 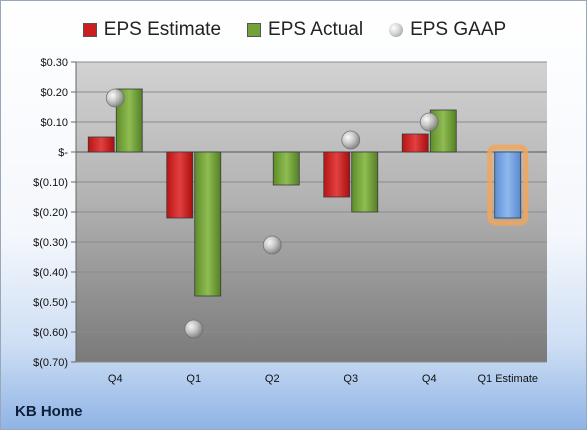 I want to click on legend-marker-circle, so click(x=396, y=30).